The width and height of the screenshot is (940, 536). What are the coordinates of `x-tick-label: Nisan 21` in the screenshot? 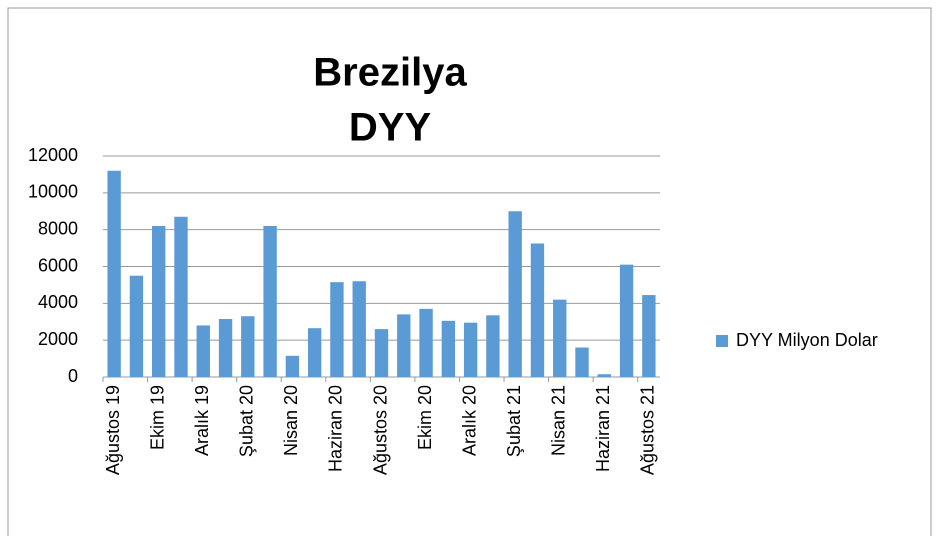 It's located at (558, 420).